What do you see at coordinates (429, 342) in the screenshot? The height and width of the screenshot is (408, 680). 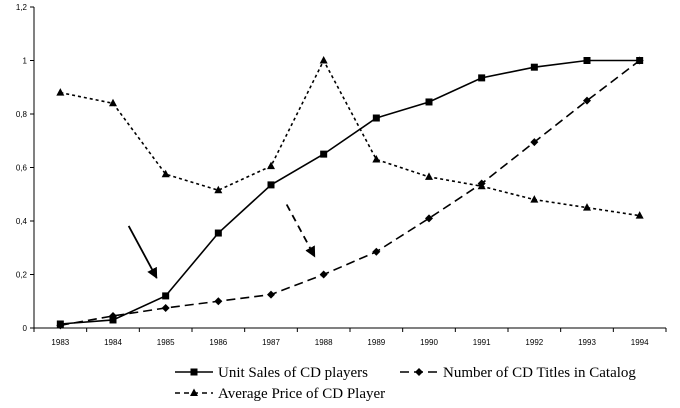 I see `x-tick-label: 1990` at bounding box center [429, 342].